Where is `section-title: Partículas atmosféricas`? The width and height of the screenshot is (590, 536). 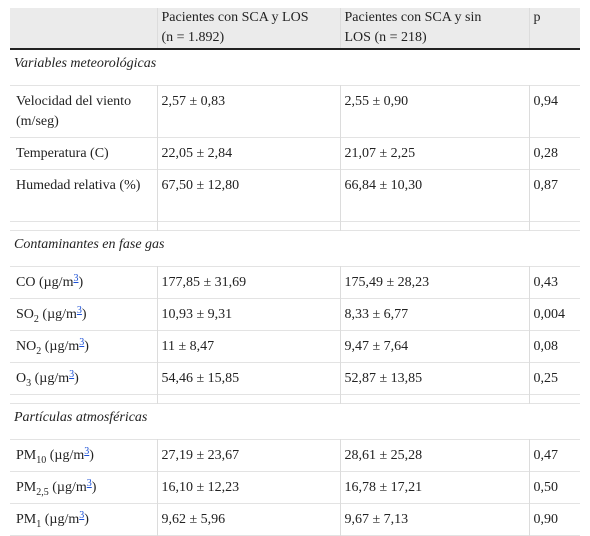
section-title: Partículas atmosféricas is located at coordinates (81, 417).